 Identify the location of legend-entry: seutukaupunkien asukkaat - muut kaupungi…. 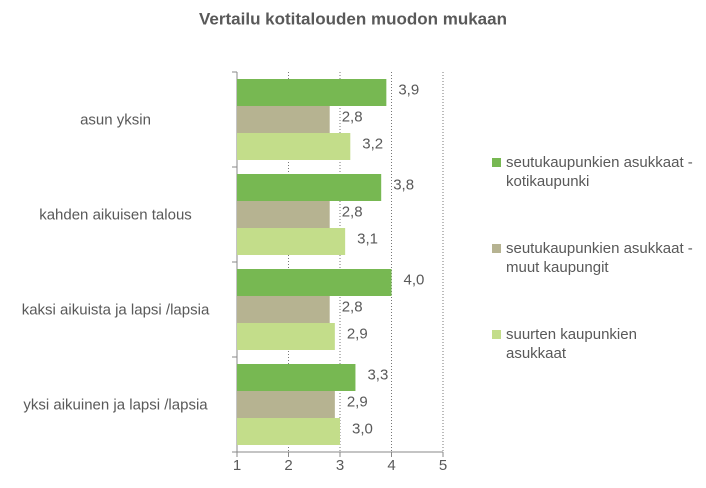
(595, 258).